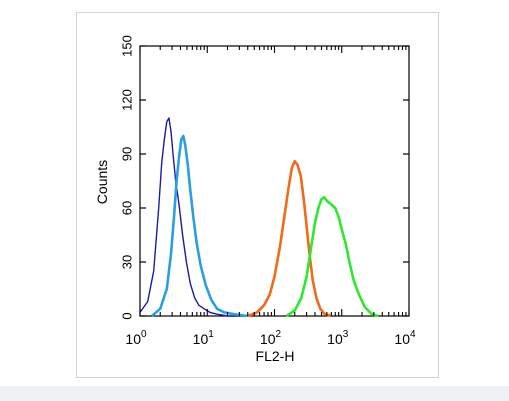 The height and width of the screenshot is (401, 509). I want to click on x-tick-base-4: 10, so click(402, 339).